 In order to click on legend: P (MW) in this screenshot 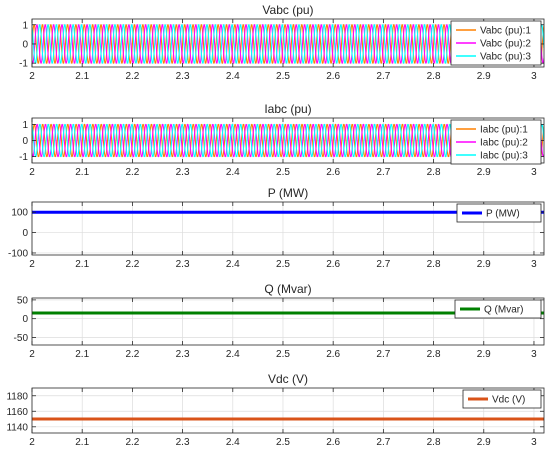, I will do `click(499, 213)`.